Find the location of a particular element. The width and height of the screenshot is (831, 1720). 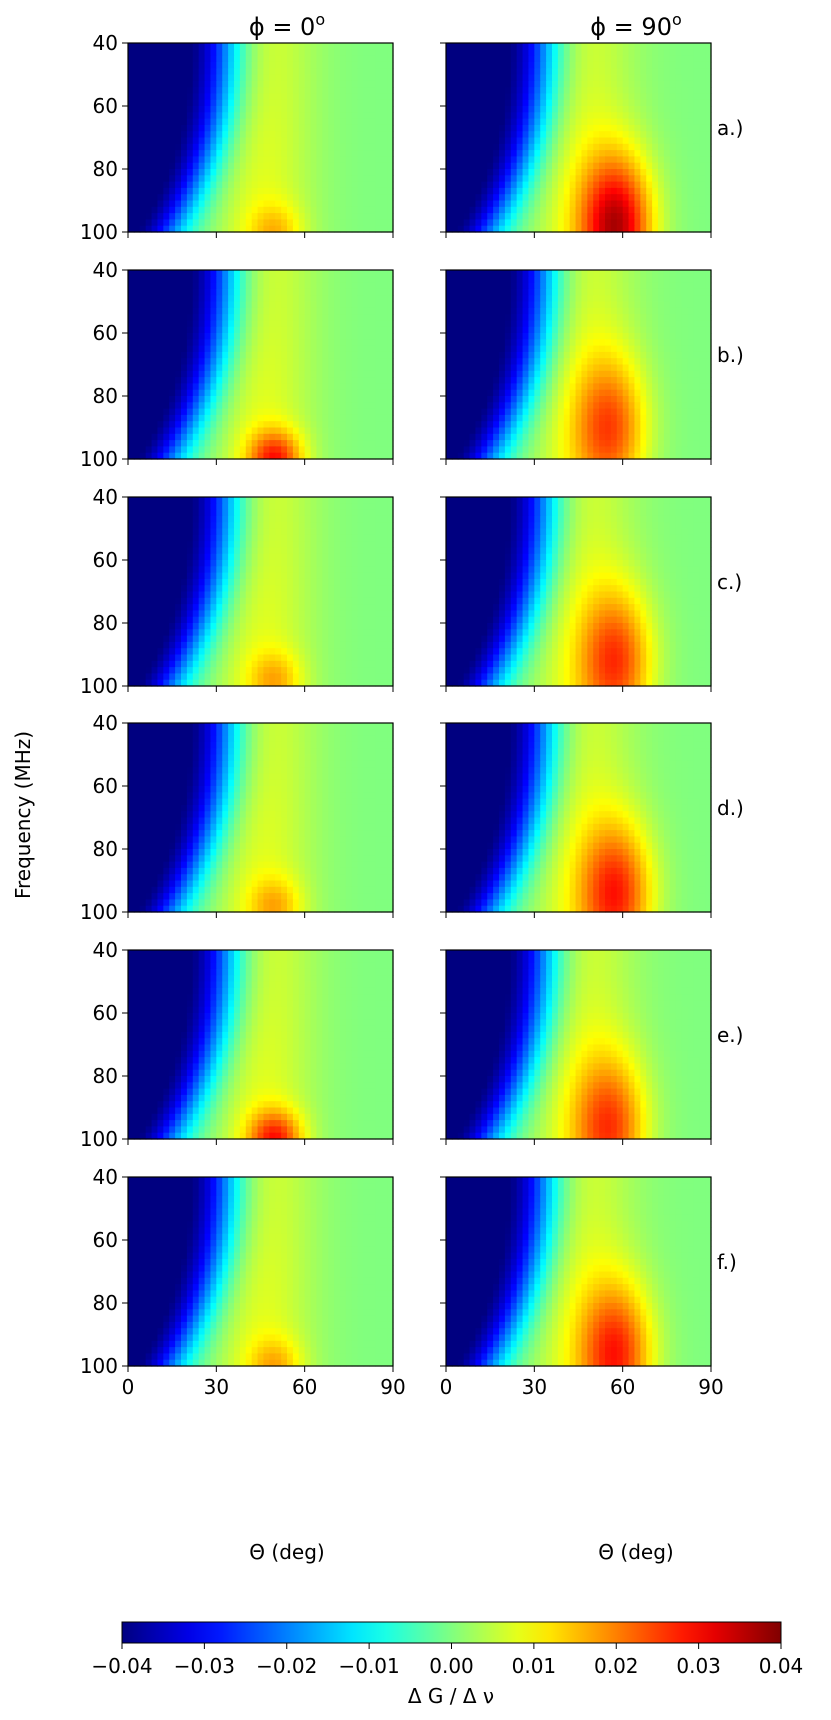

heatmap-panel-f-phi-0: 0 30 60 90 40 60 80 100 is located at coordinates (243, 1282).